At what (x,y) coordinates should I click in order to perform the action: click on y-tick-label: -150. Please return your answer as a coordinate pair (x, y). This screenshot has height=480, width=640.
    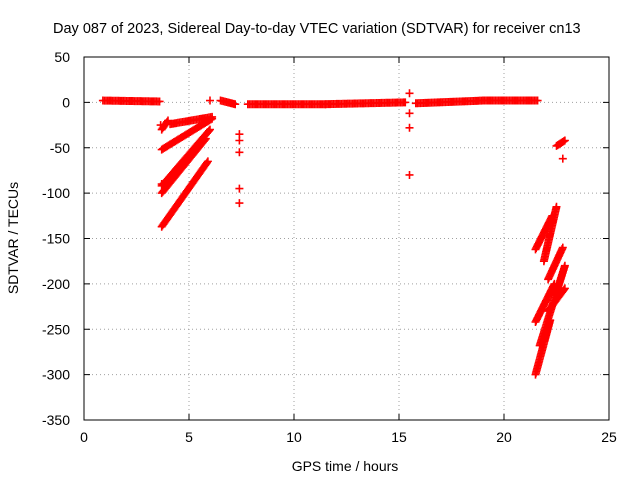
    Looking at the image, I should click on (56, 239).